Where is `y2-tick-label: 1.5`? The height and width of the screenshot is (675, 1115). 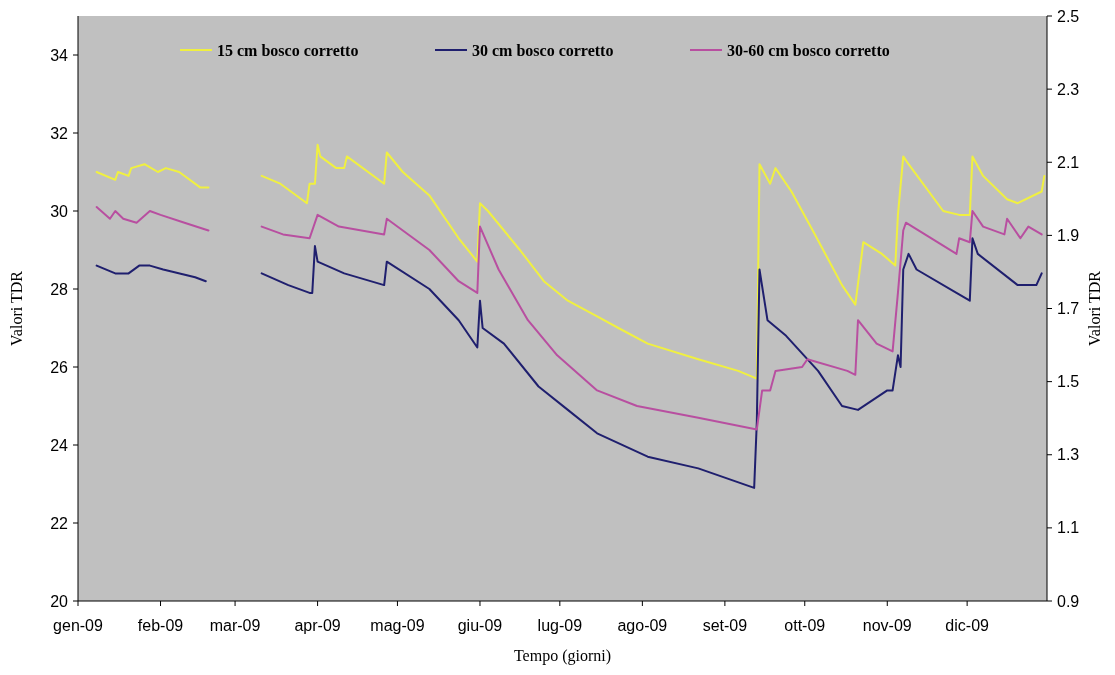 y2-tick-label: 1.5 is located at coordinates (1068, 382).